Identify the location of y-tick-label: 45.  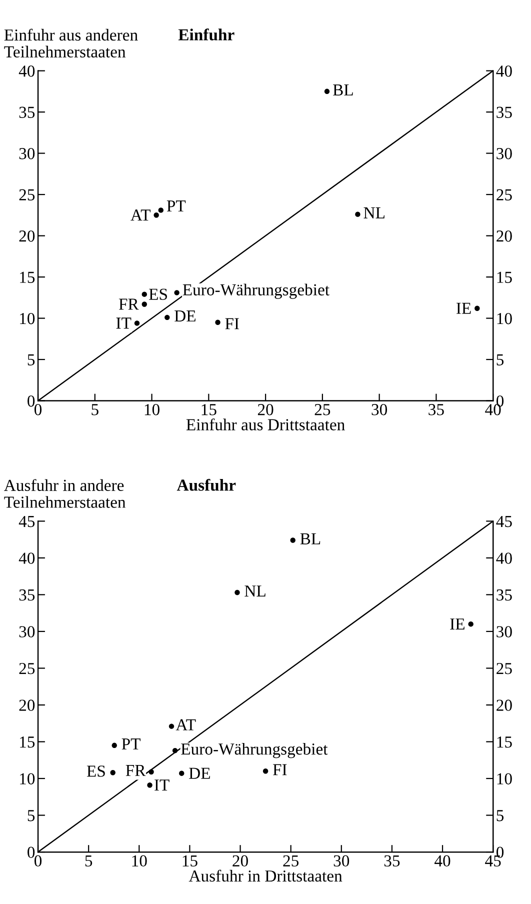
(26, 522).